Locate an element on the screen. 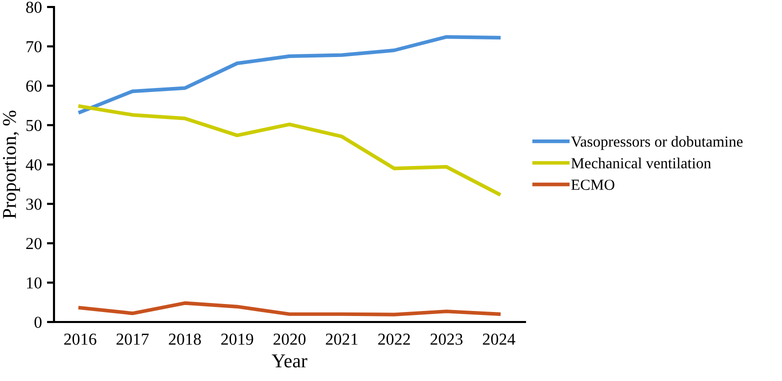 The height and width of the screenshot is (381, 782). x-tick-label: 2017 is located at coordinates (132, 339).